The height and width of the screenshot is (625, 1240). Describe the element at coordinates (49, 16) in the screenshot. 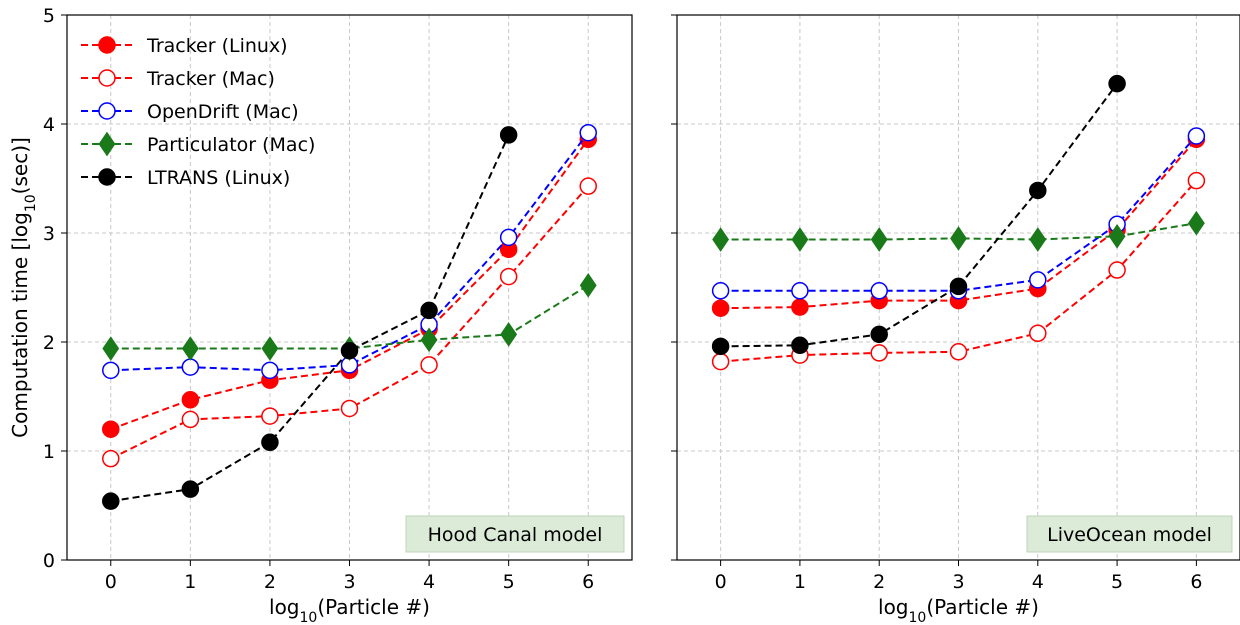

I see `y-tick-label: 5` at that location.